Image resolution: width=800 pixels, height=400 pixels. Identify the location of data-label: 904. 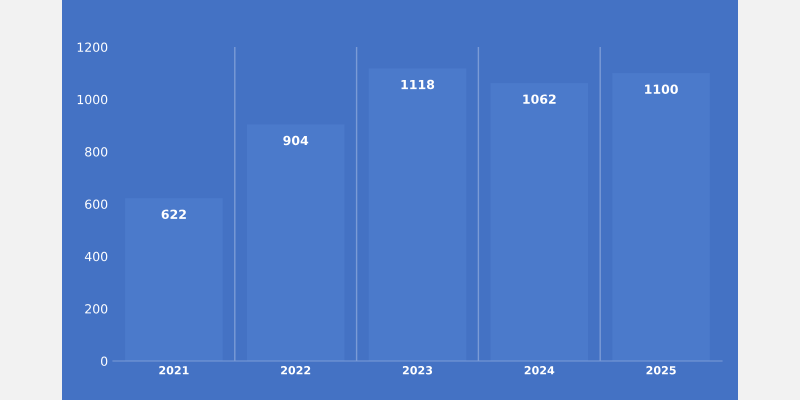
(295, 141).